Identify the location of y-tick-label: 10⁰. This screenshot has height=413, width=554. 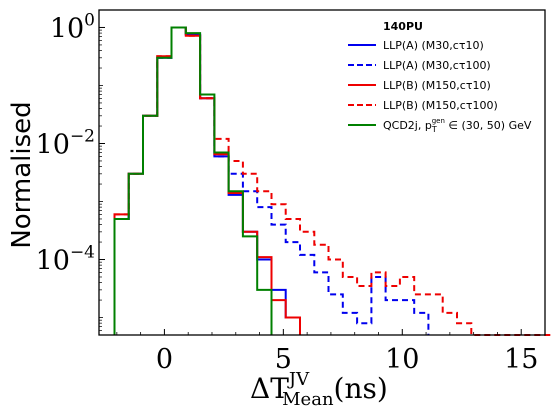
(72, 27).